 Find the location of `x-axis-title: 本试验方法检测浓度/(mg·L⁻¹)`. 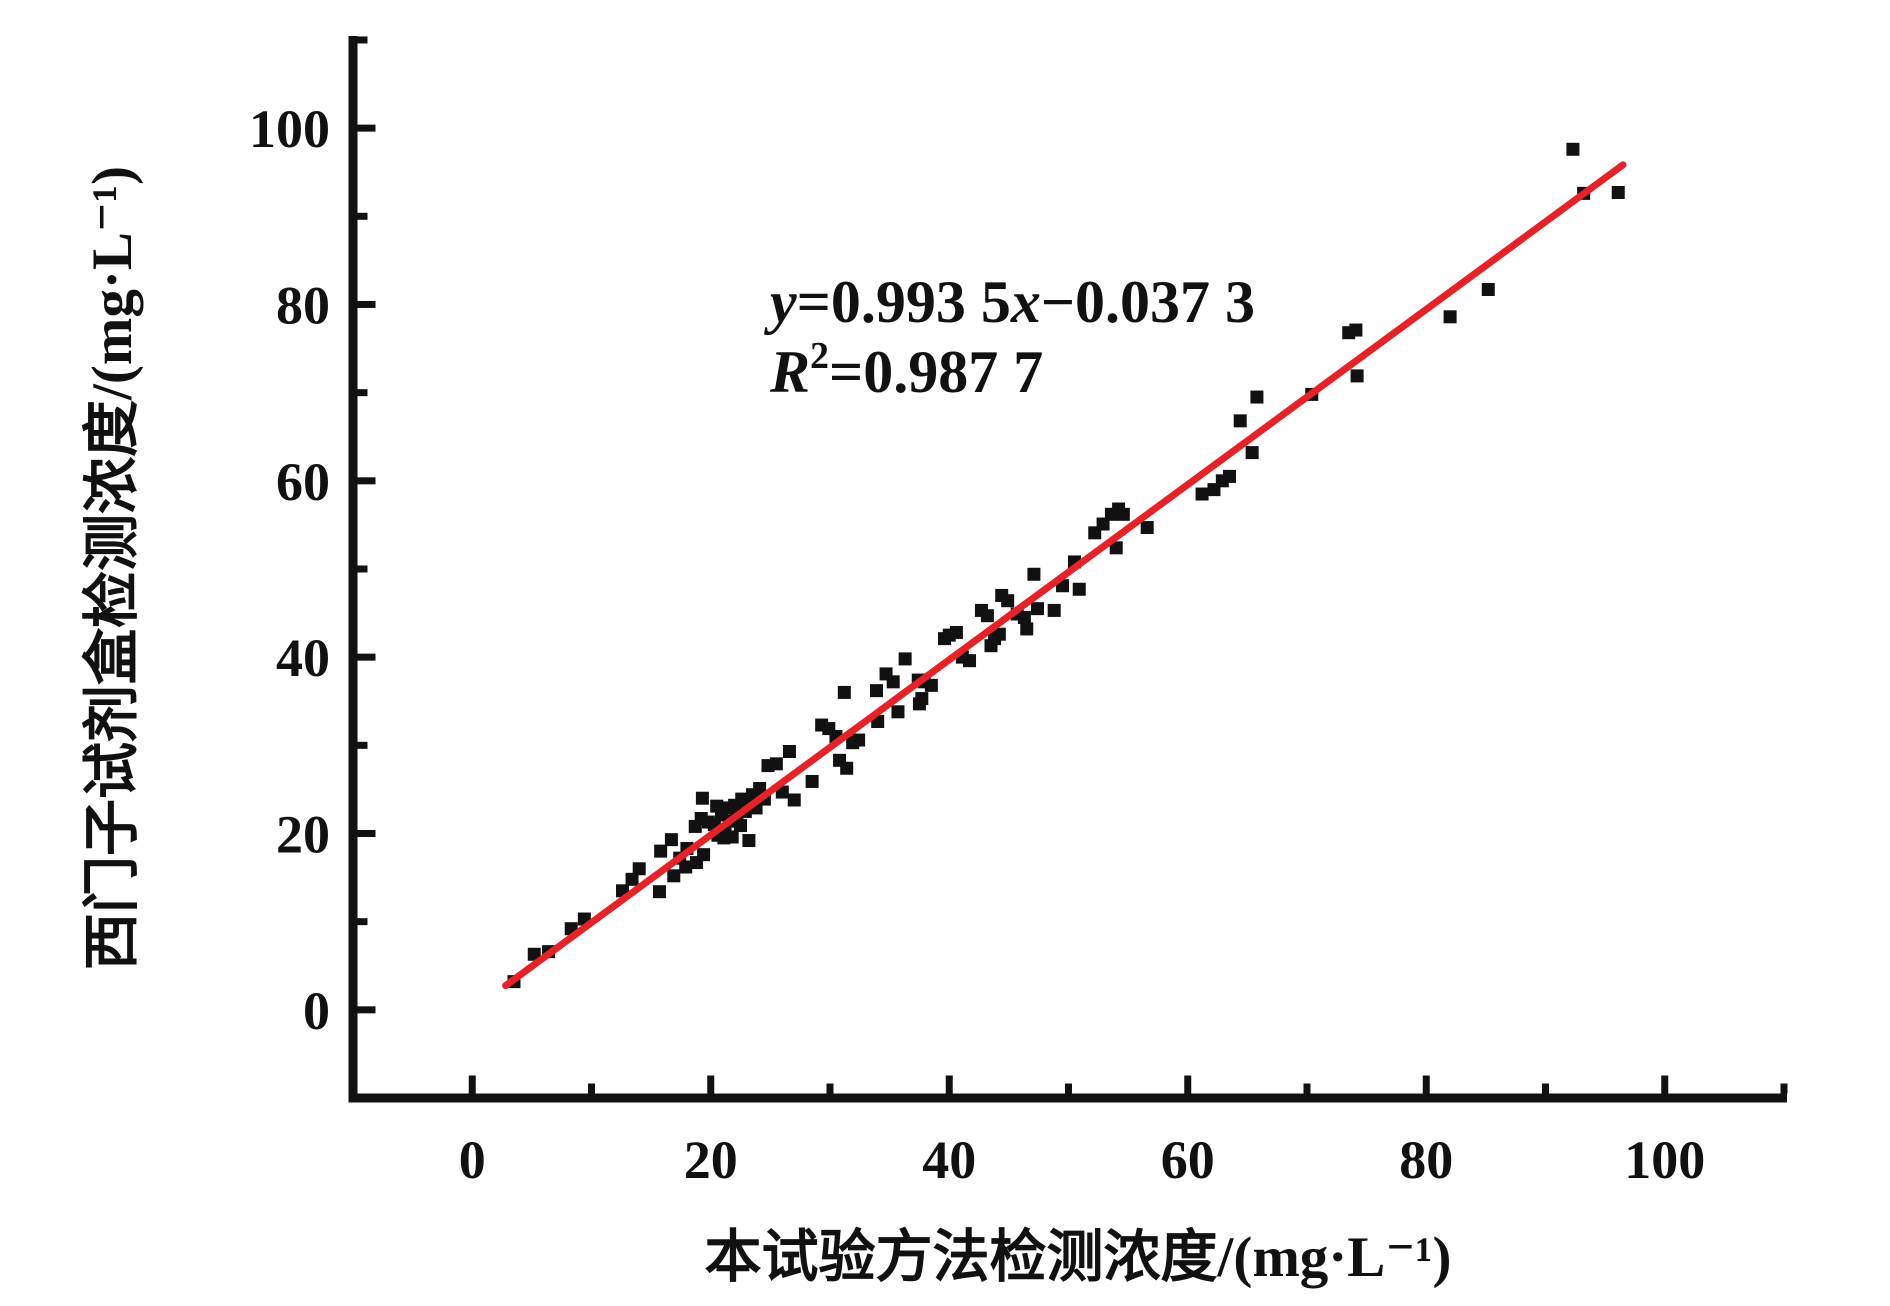

x-axis-title: 本试验方法检测浓度/(mg·L⁻¹) is located at coordinates (1078, 1257).